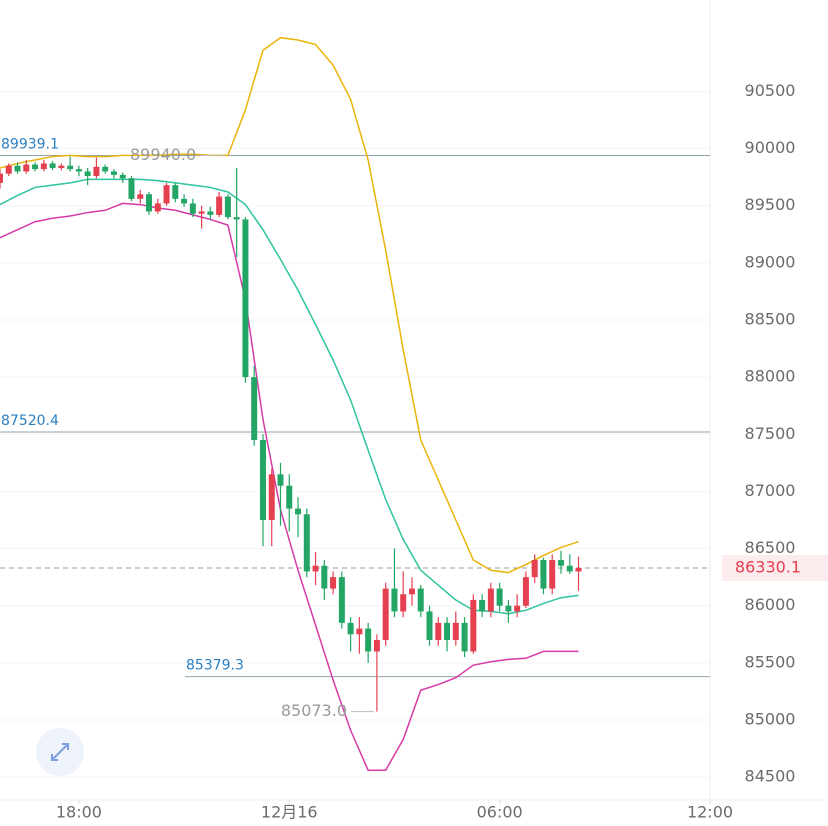  What do you see at coordinates (770, 433) in the screenshot?
I see `y-tick-label: 87500` at bounding box center [770, 433].